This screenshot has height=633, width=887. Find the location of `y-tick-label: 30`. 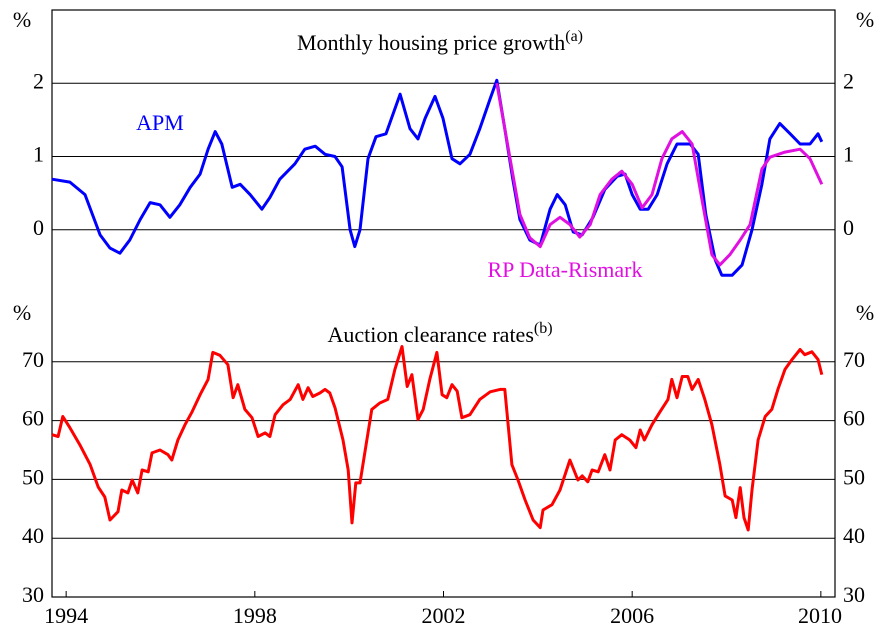

y-tick-label: 30 is located at coordinates (33, 594).